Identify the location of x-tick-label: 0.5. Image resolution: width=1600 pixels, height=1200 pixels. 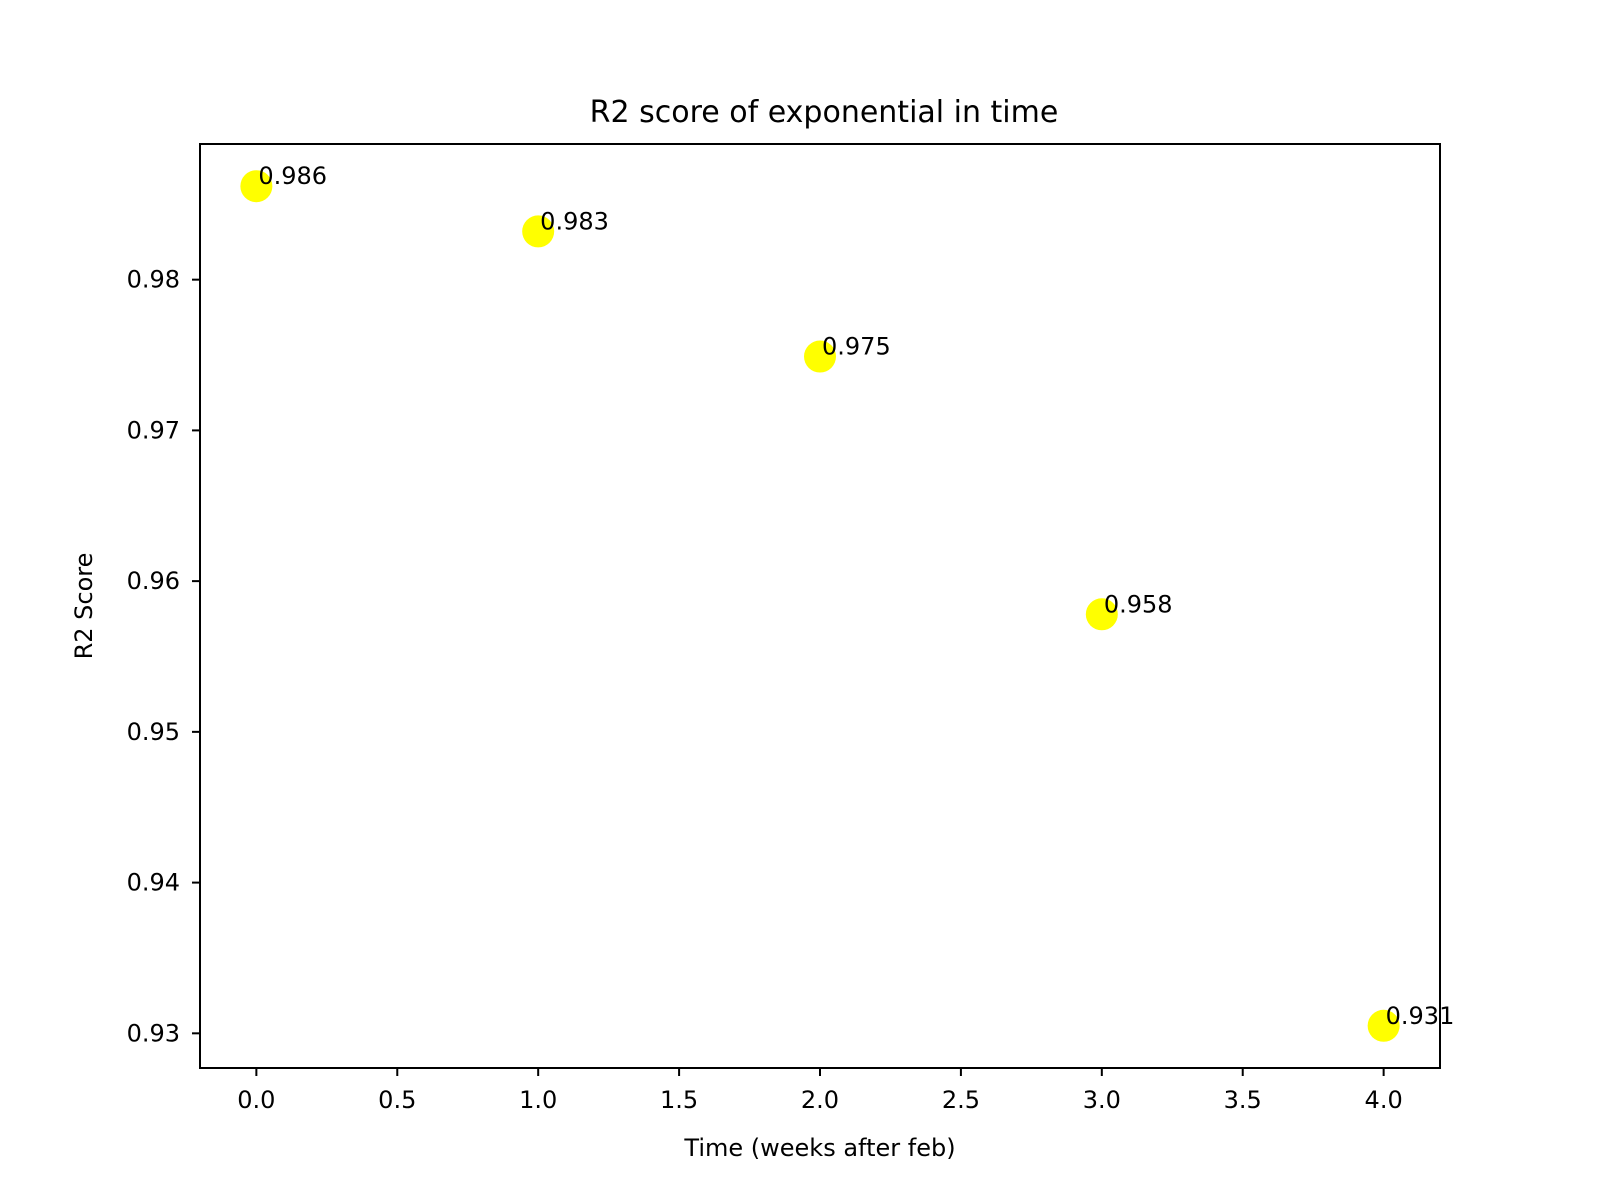
(397, 1100).